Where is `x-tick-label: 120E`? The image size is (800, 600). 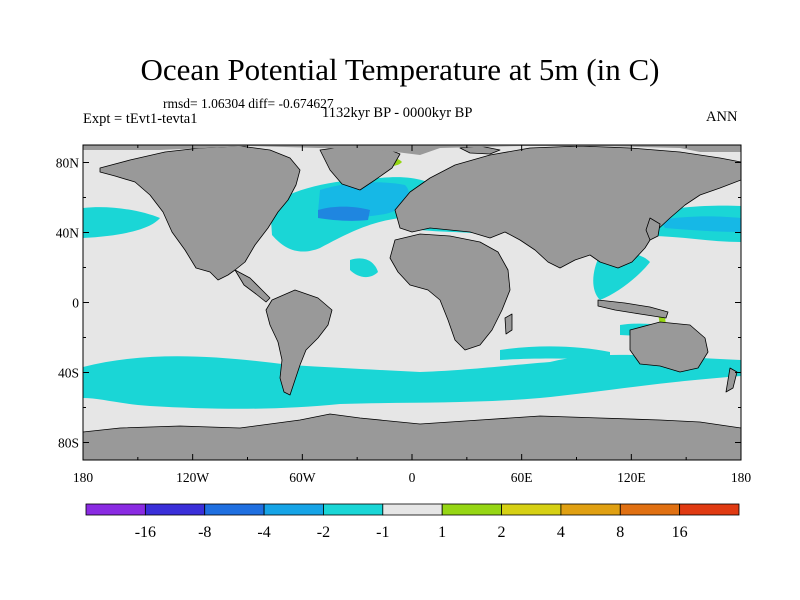
x-tick-label: 120E is located at coordinates (631, 477).